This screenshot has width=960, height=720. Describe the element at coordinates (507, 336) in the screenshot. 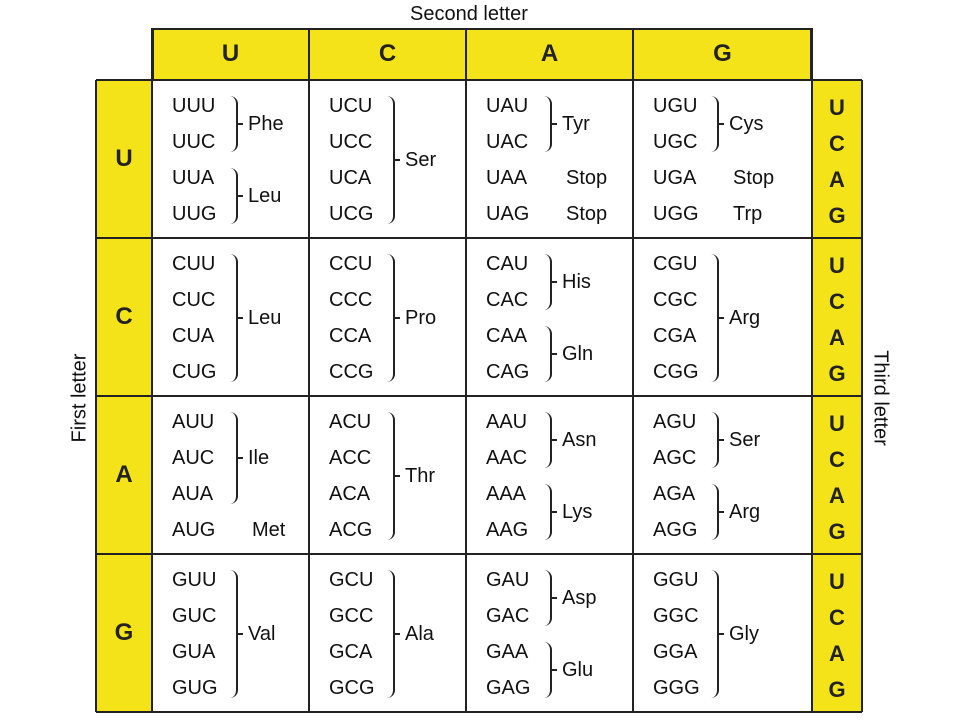

I see `codon-CAA: CAA` at that location.